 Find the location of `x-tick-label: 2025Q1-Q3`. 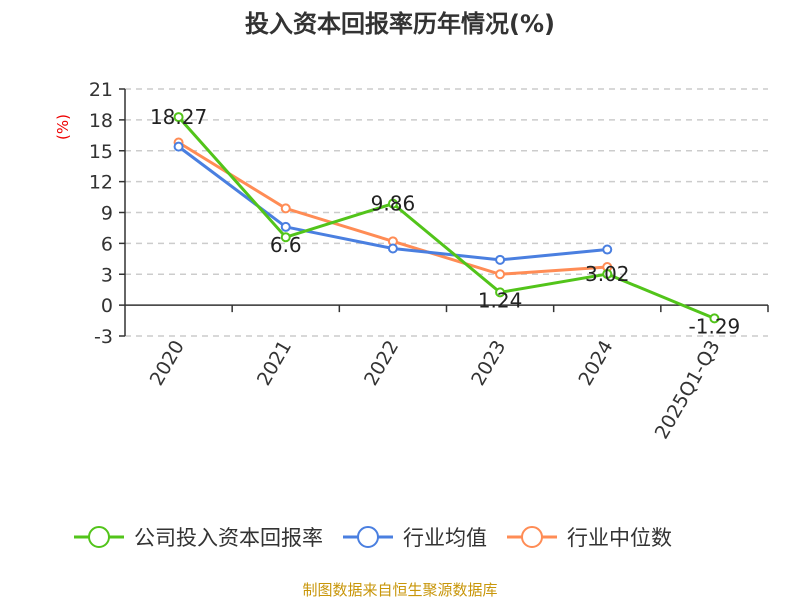

x-tick-label: 2025Q1-Q3 is located at coordinates (688, 390).